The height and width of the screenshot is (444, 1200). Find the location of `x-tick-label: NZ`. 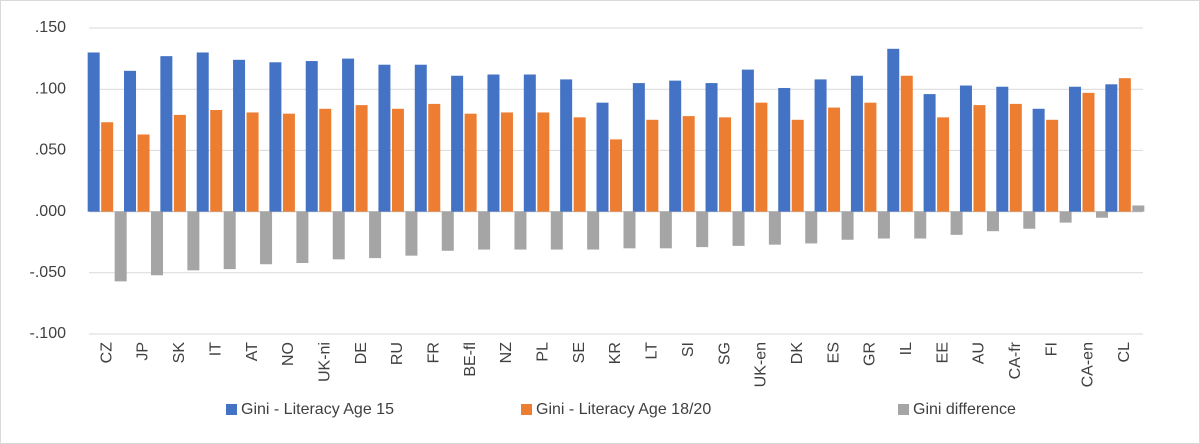

x-tick-label: NZ is located at coordinates (506, 353).